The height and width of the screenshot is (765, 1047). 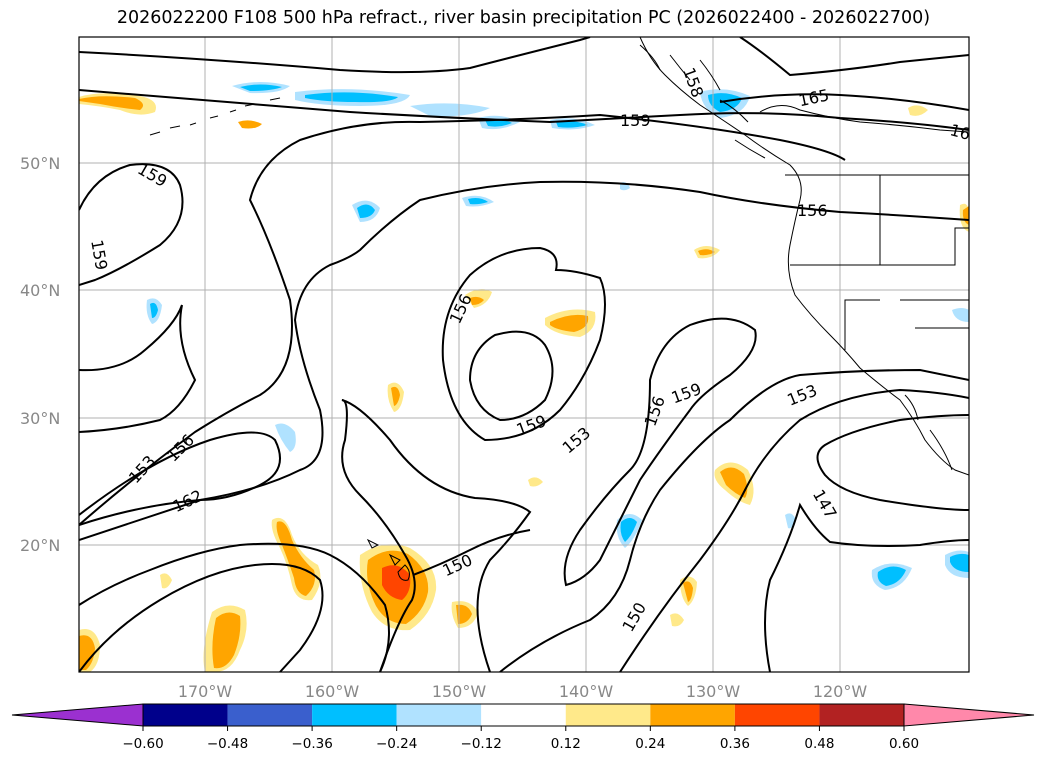 I want to click on lat-label: 40°N, so click(x=40, y=290).